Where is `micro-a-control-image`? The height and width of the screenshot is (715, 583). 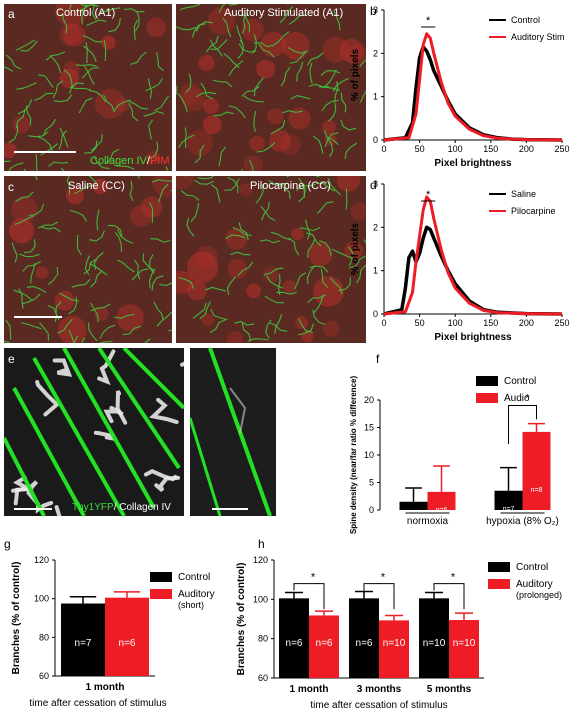
micro-a-control-image is located at coordinates (88, 87).